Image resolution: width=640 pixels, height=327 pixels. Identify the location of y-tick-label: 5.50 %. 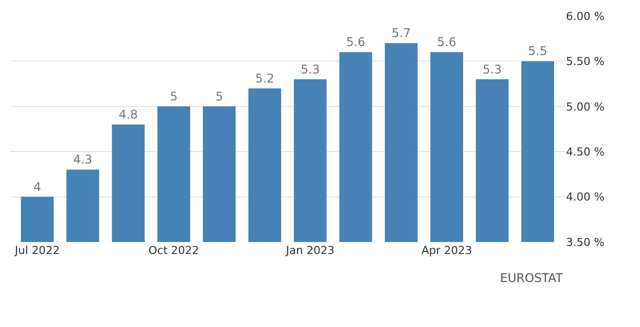
(585, 61).